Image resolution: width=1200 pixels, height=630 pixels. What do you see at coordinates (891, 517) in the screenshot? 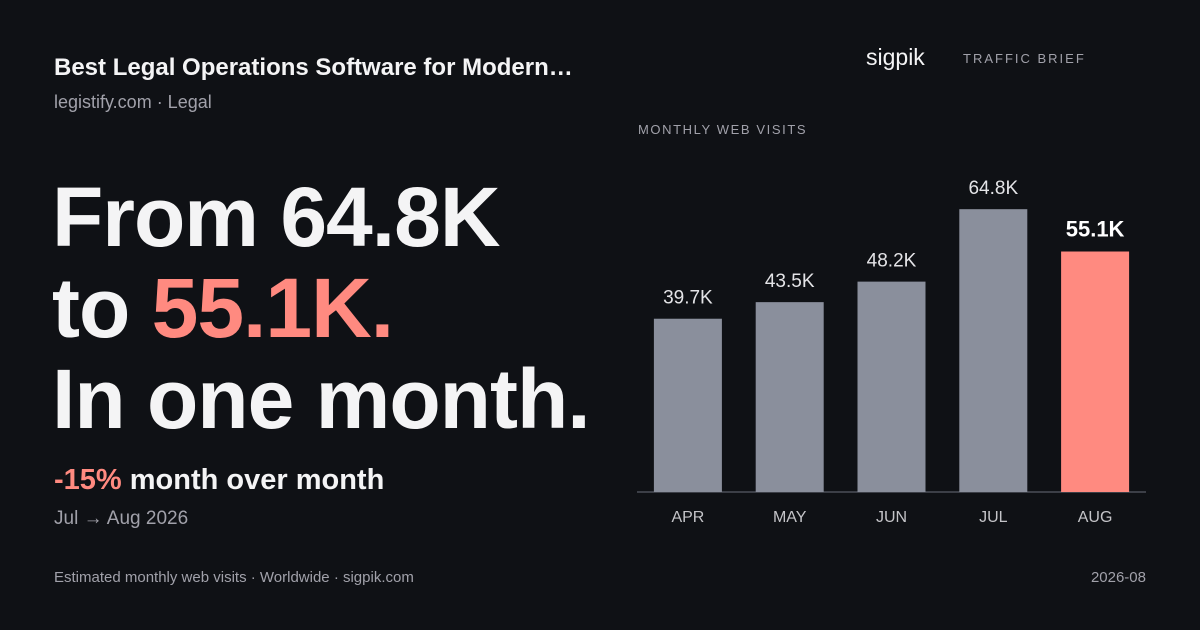
I see `tick-label-jun: JUN` at bounding box center [891, 517].